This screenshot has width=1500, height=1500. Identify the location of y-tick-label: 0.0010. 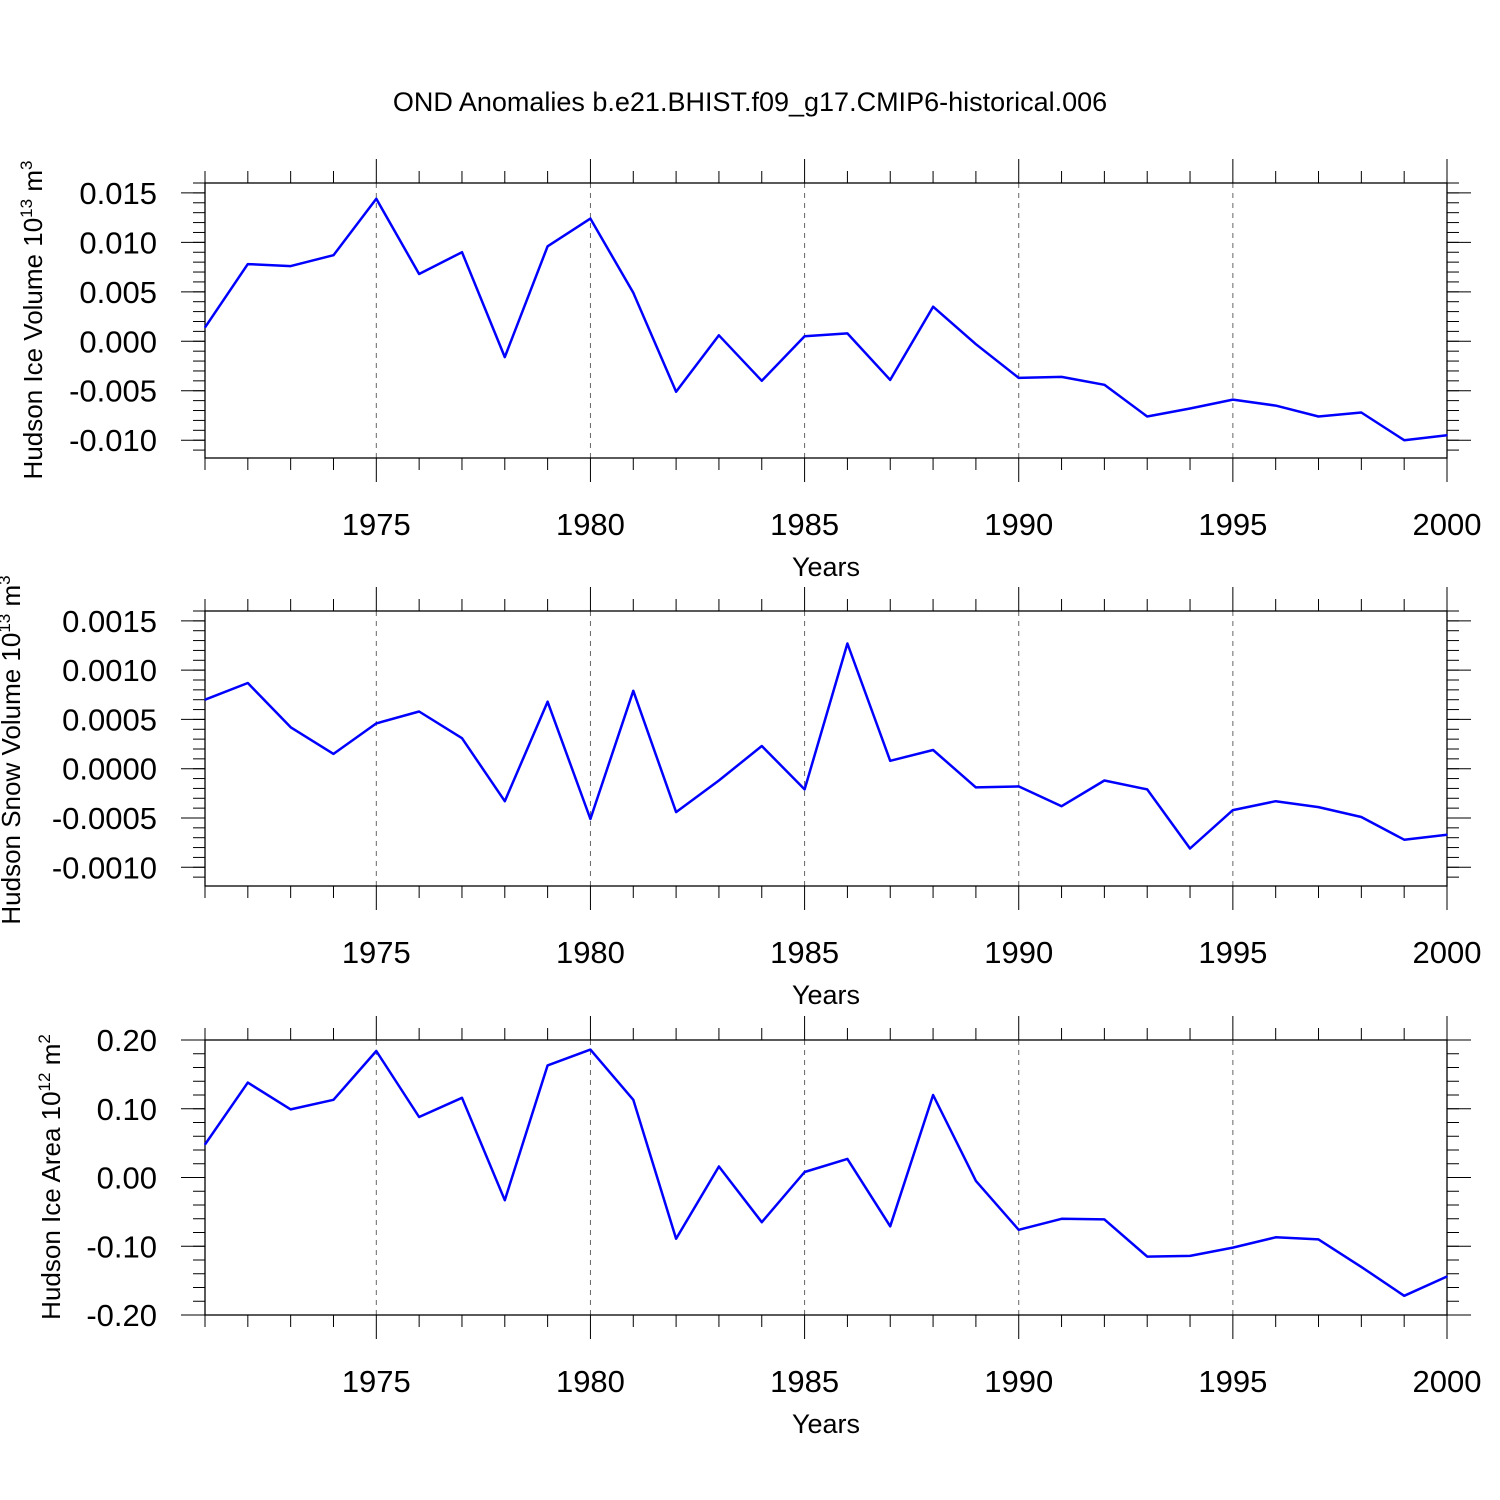
(109, 670).